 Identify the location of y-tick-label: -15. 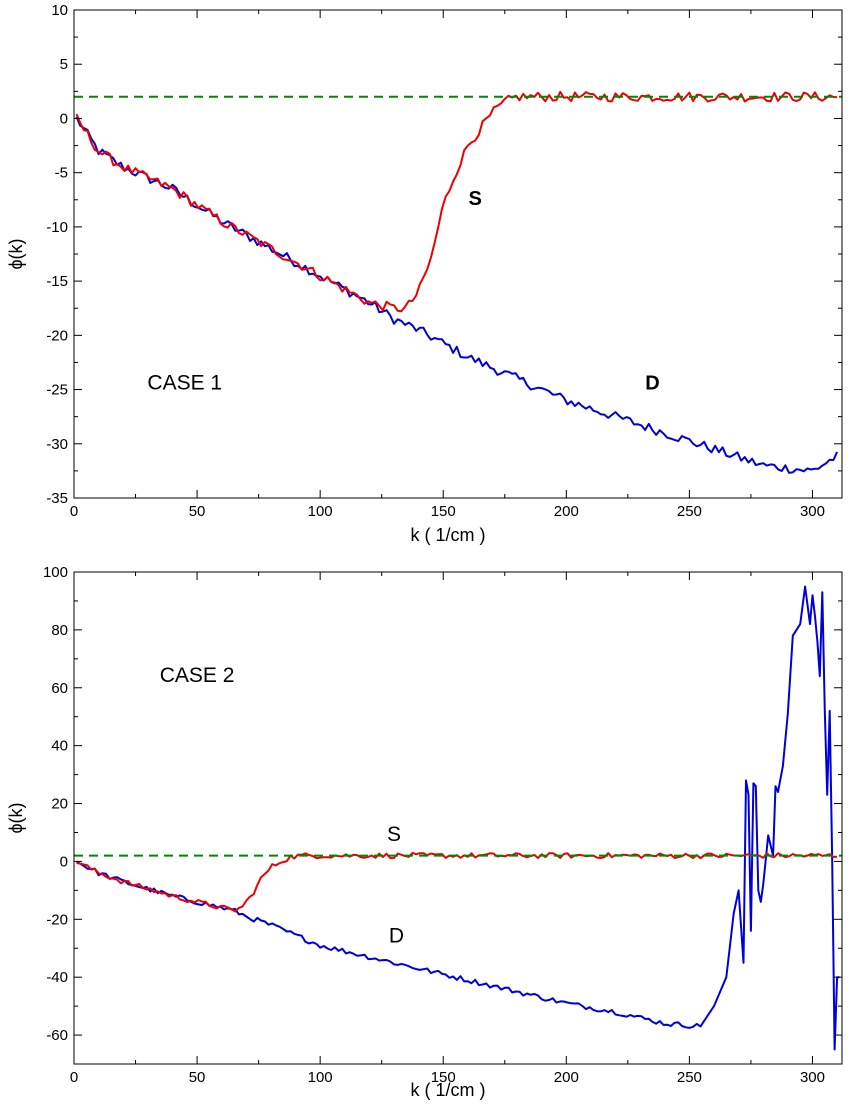
(57, 281).